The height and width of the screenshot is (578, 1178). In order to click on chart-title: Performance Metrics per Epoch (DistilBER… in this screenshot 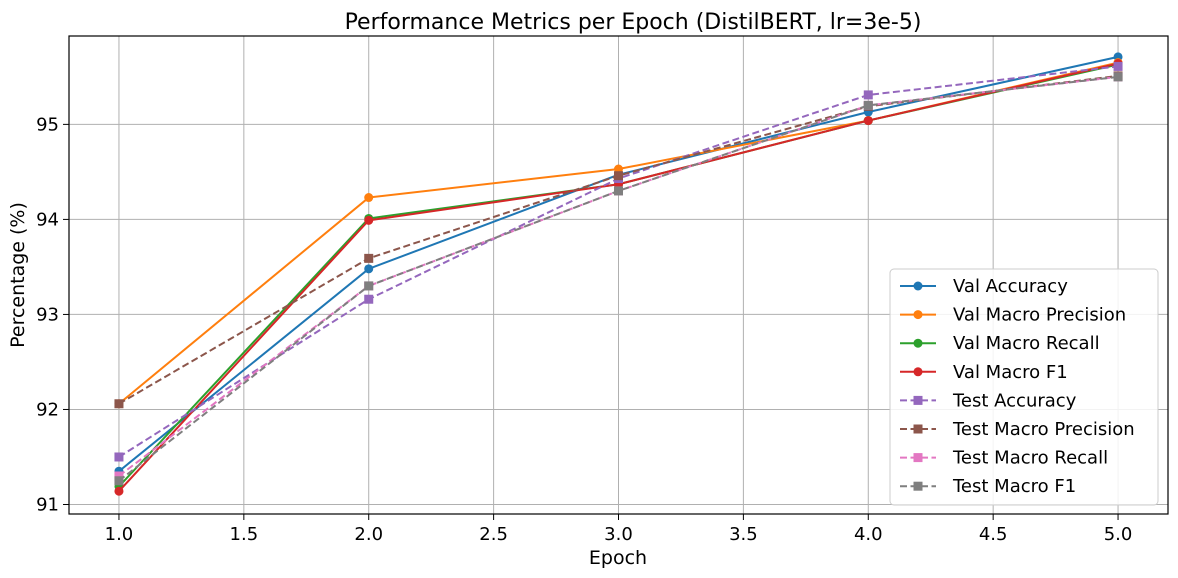, I will do `click(633, 22)`.